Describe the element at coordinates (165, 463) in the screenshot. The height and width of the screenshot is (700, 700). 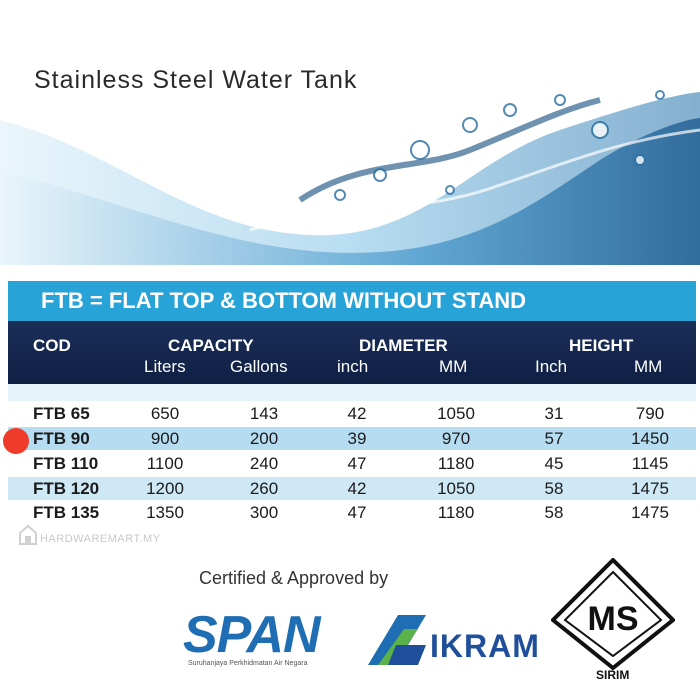
I see `cell-liters: 1100` at that location.